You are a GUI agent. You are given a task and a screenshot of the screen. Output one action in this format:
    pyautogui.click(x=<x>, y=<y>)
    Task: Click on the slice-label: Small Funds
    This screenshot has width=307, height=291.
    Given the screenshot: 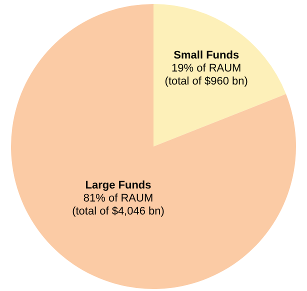 What is the action you would take?
    pyautogui.click(x=207, y=56)
    